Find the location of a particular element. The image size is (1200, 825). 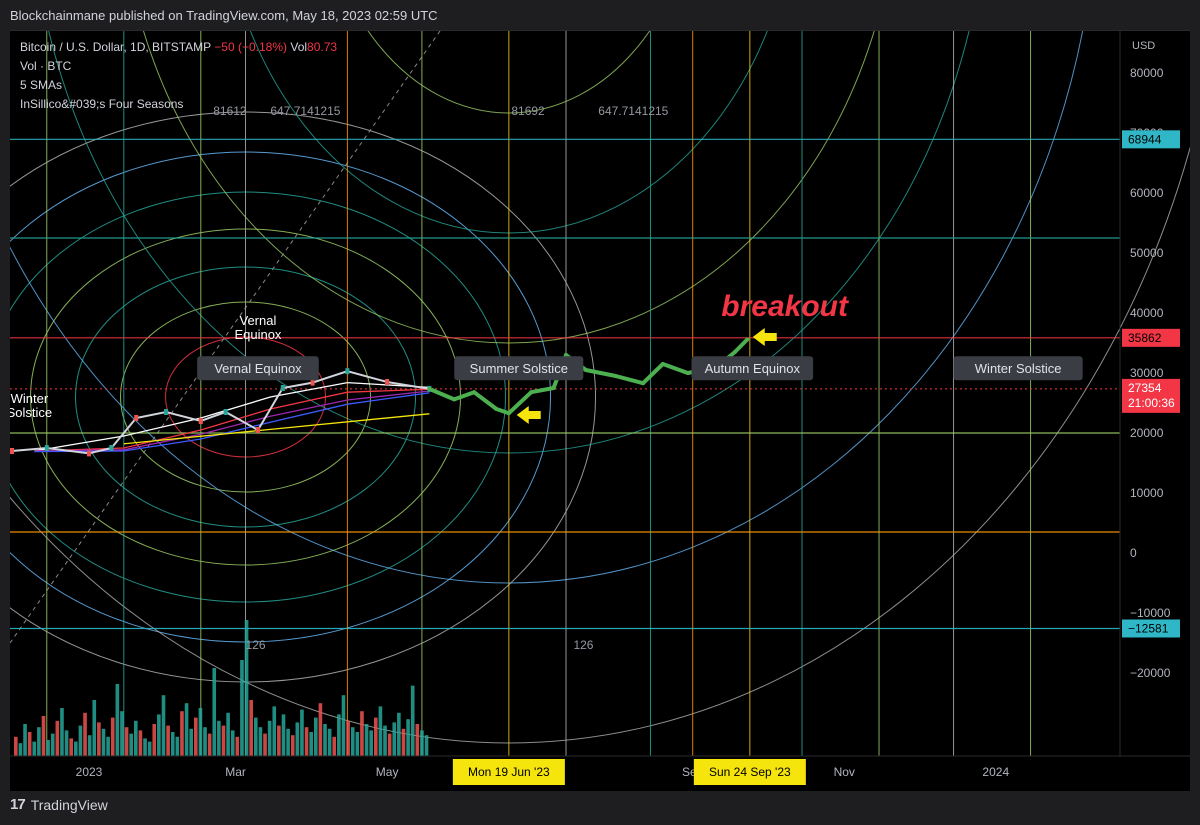

legend-sma-indicator: 5 SMAs is located at coordinates (41, 85).